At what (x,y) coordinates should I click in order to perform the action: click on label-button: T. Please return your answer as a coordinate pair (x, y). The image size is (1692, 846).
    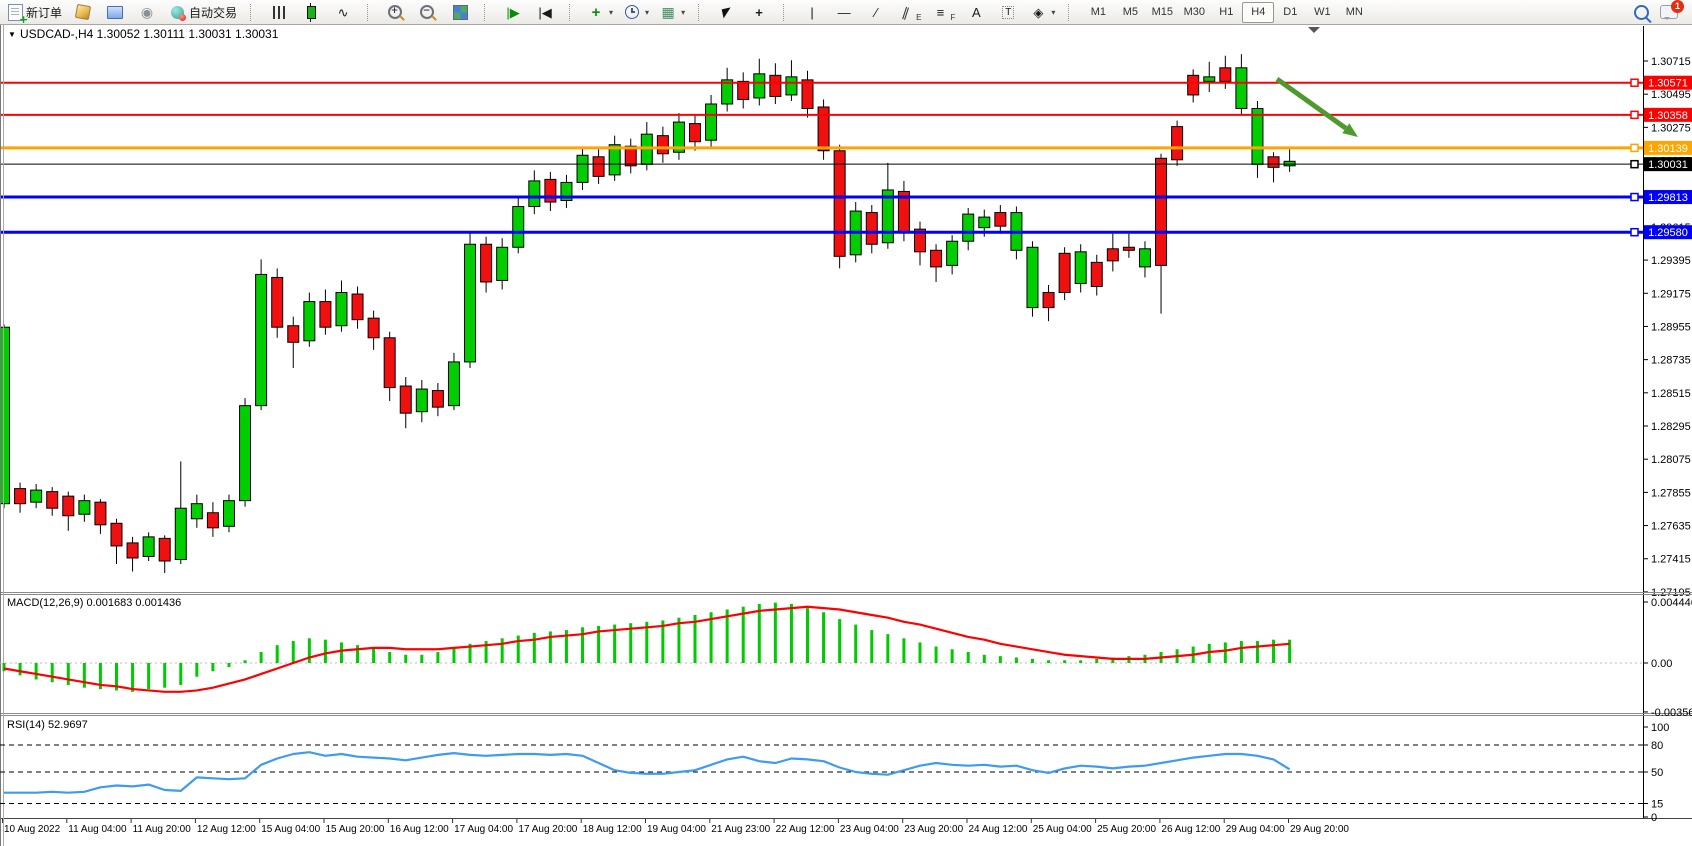
    Looking at the image, I should click on (1008, 12).